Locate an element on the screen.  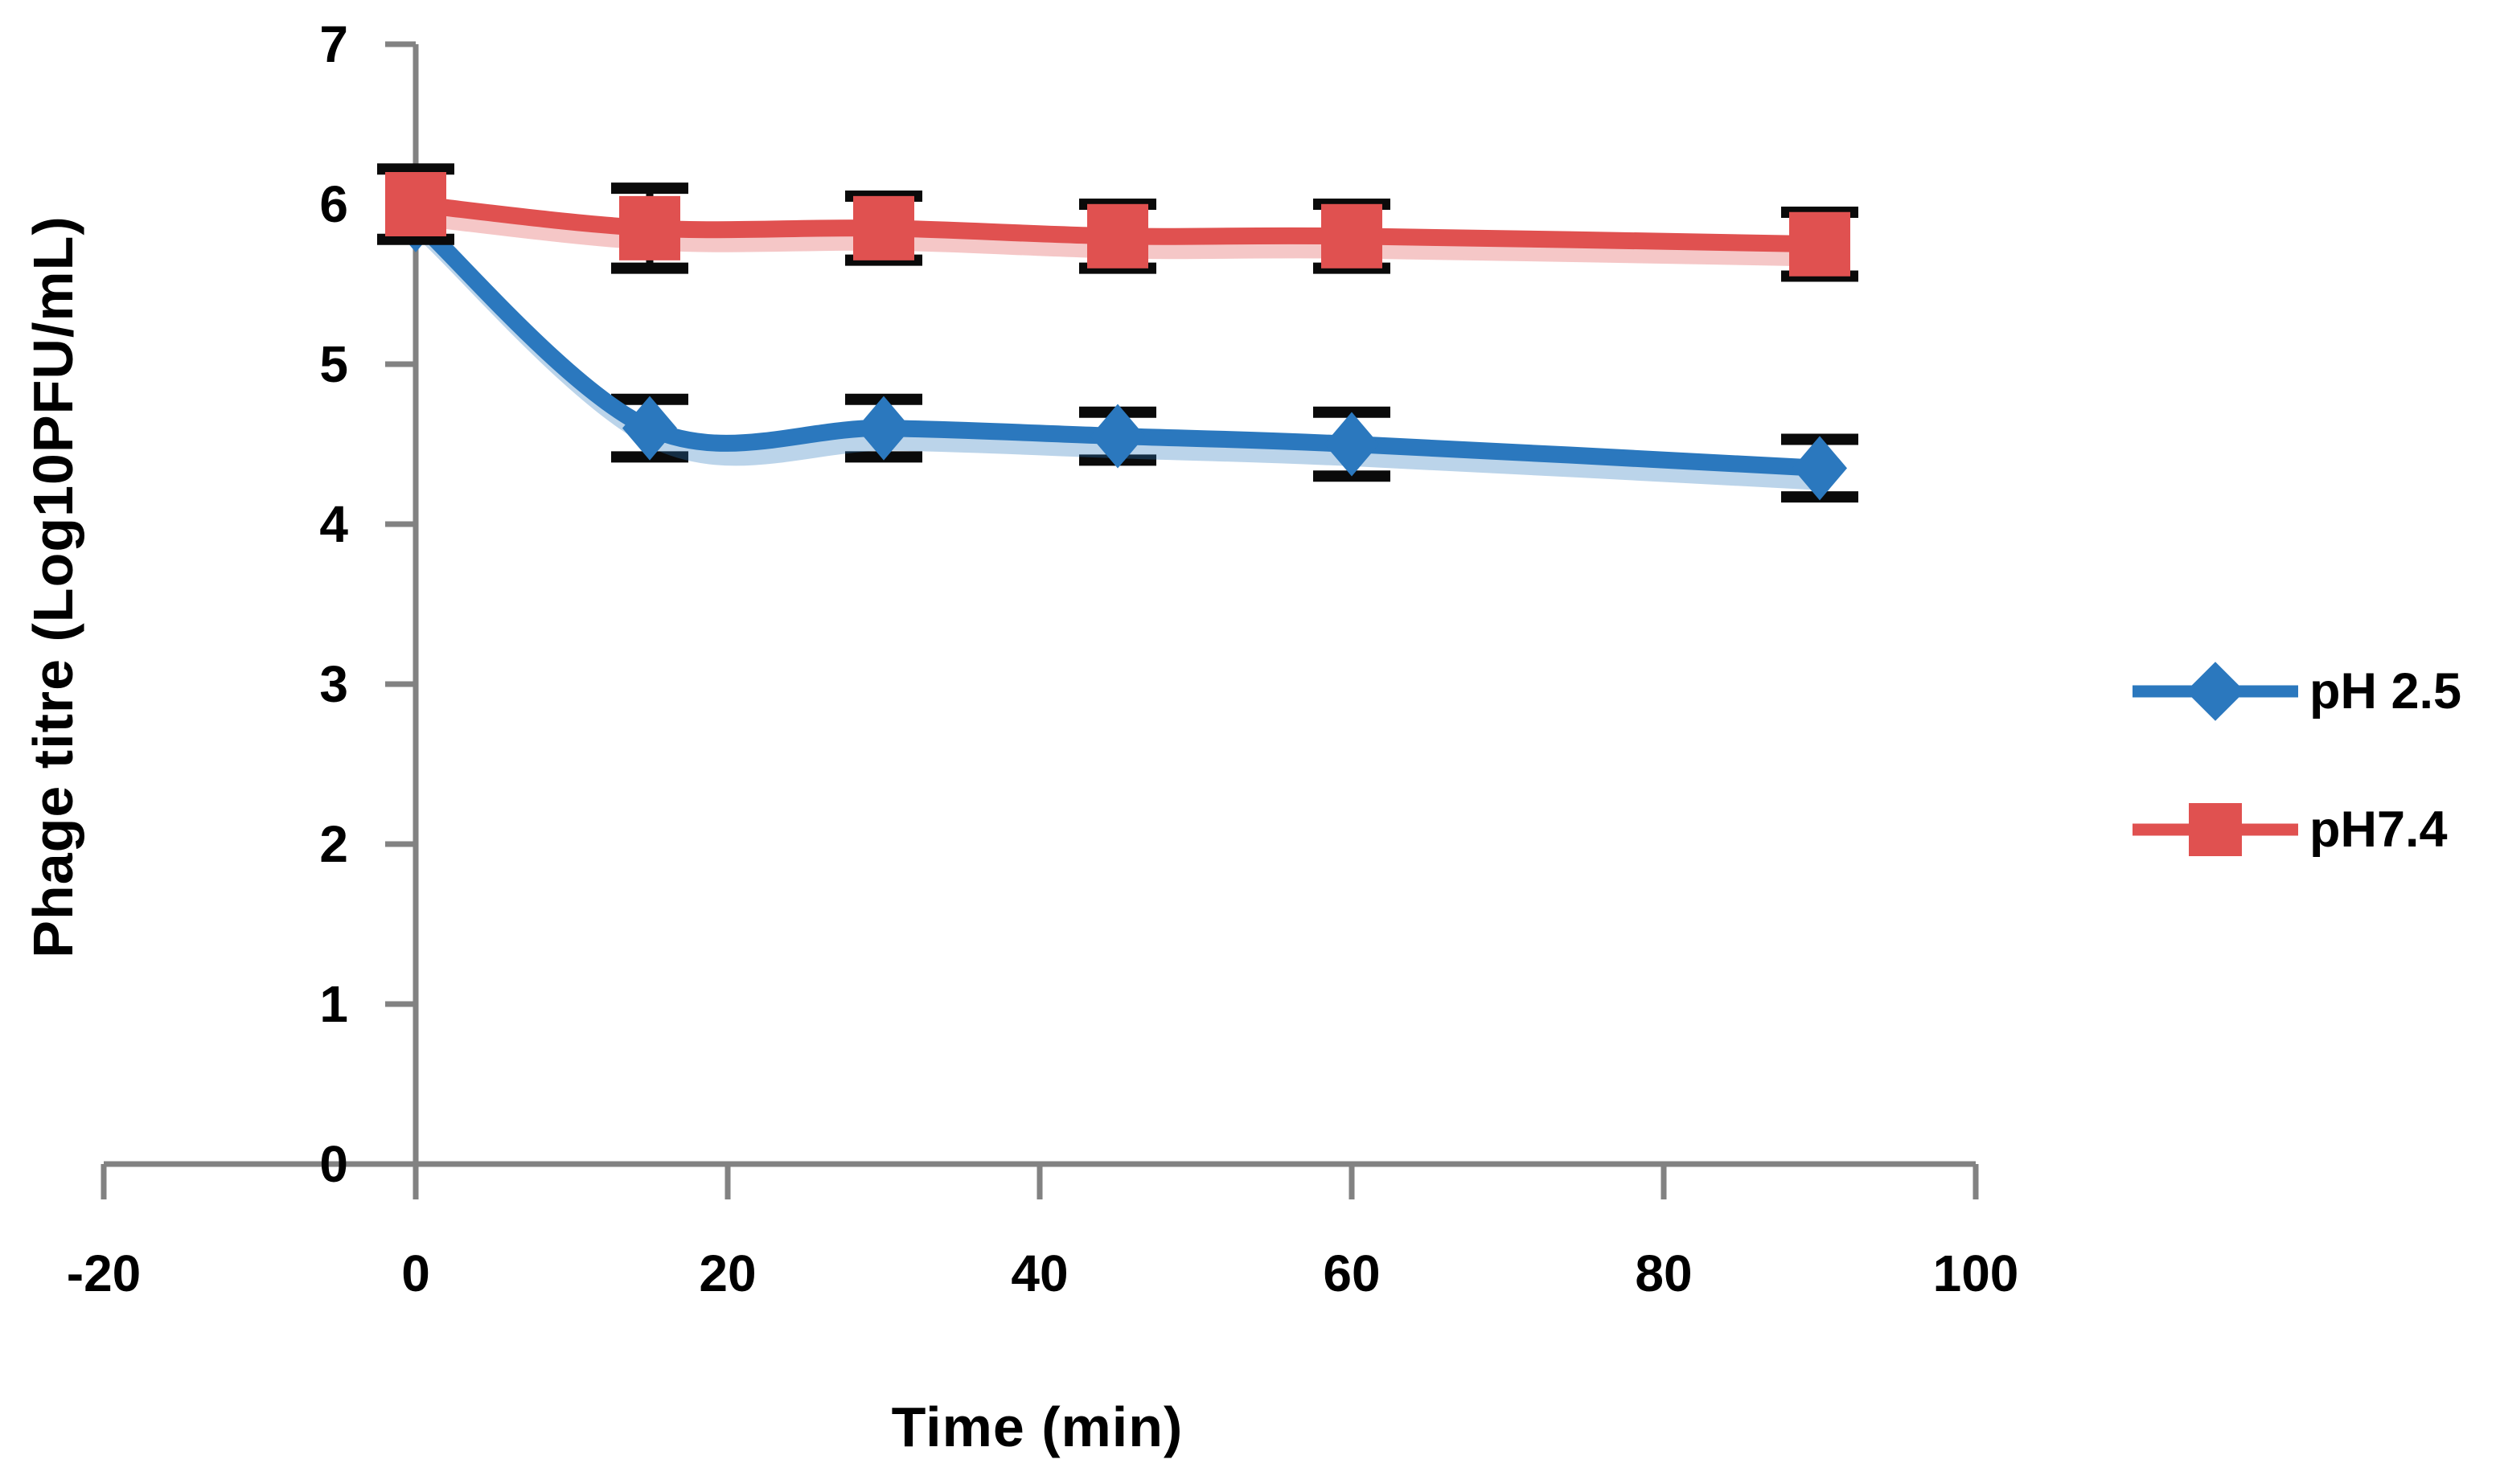
y-tick-label: 6 is located at coordinates (334, 204).